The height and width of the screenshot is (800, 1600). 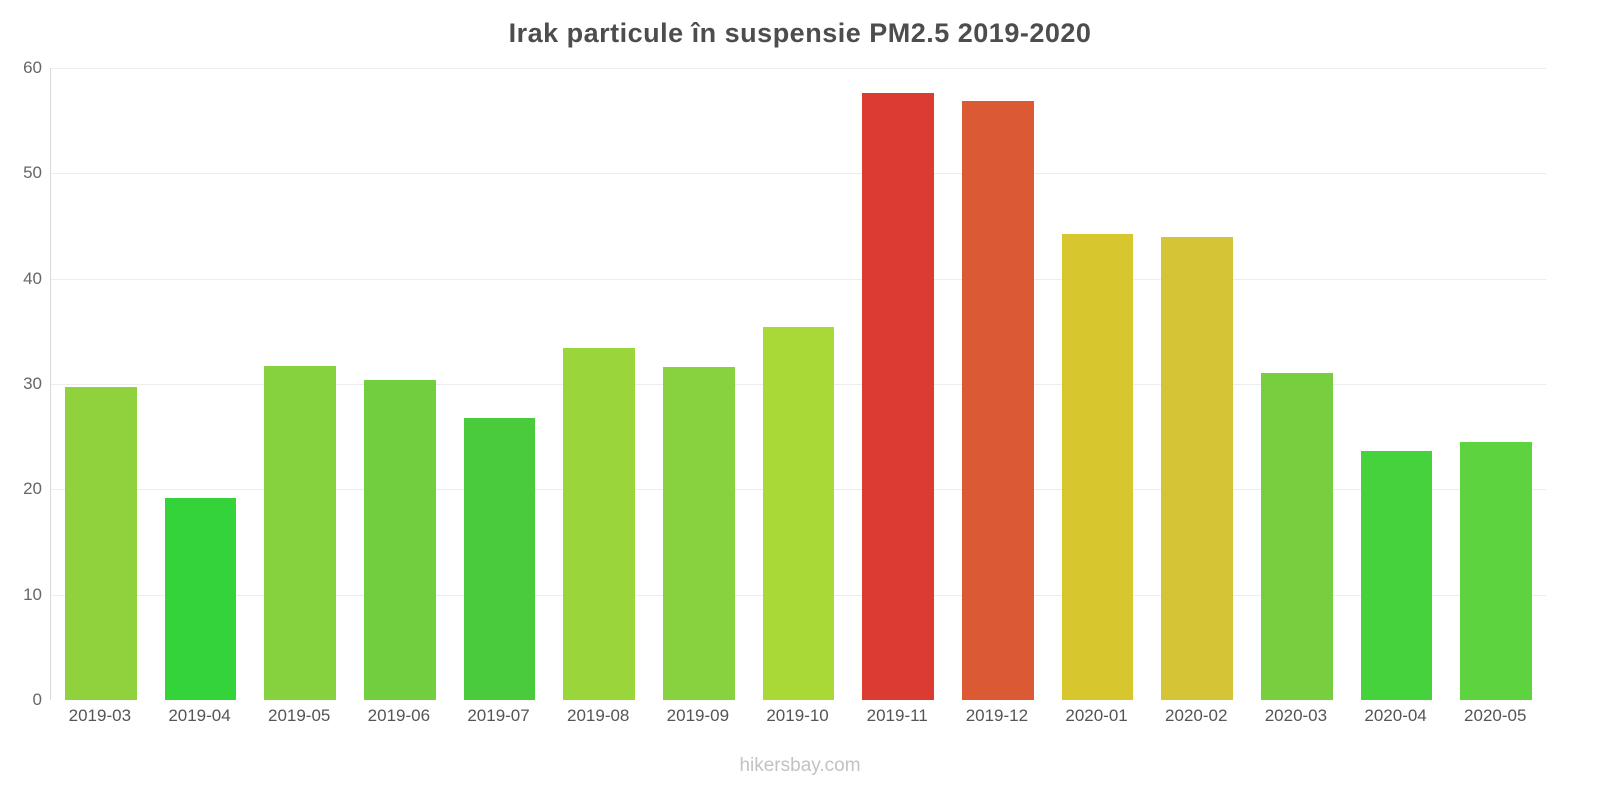 What do you see at coordinates (1296, 715) in the screenshot?
I see `x-axis-label-2020-03: 2020-03` at bounding box center [1296, 715].